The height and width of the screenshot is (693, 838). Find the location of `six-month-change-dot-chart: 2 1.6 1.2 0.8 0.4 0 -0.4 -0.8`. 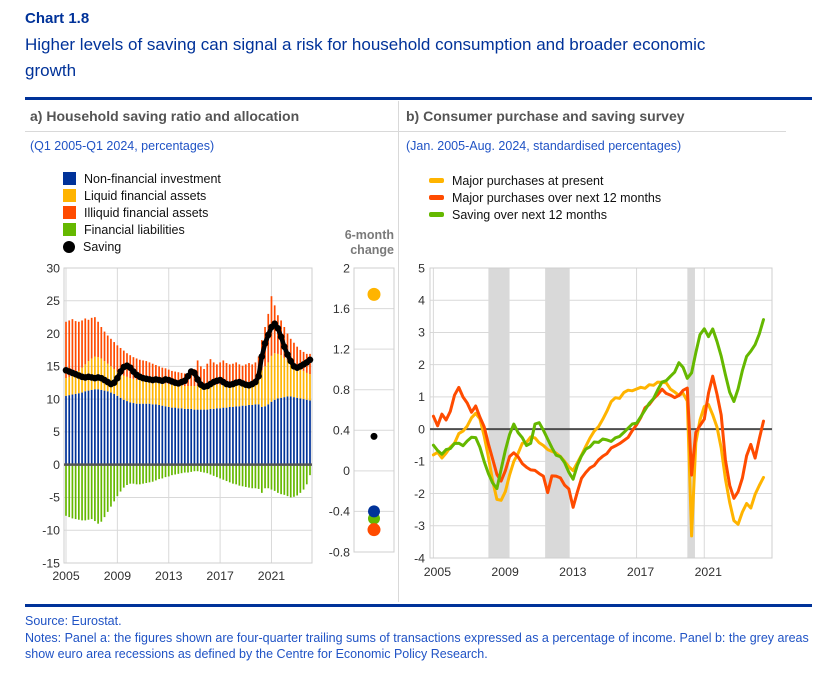

six-month-change-dot-chart: 2 1.6 1.2 0.8 0.4 0 -0.4 -0.8 is located at coordinates (362, 410).